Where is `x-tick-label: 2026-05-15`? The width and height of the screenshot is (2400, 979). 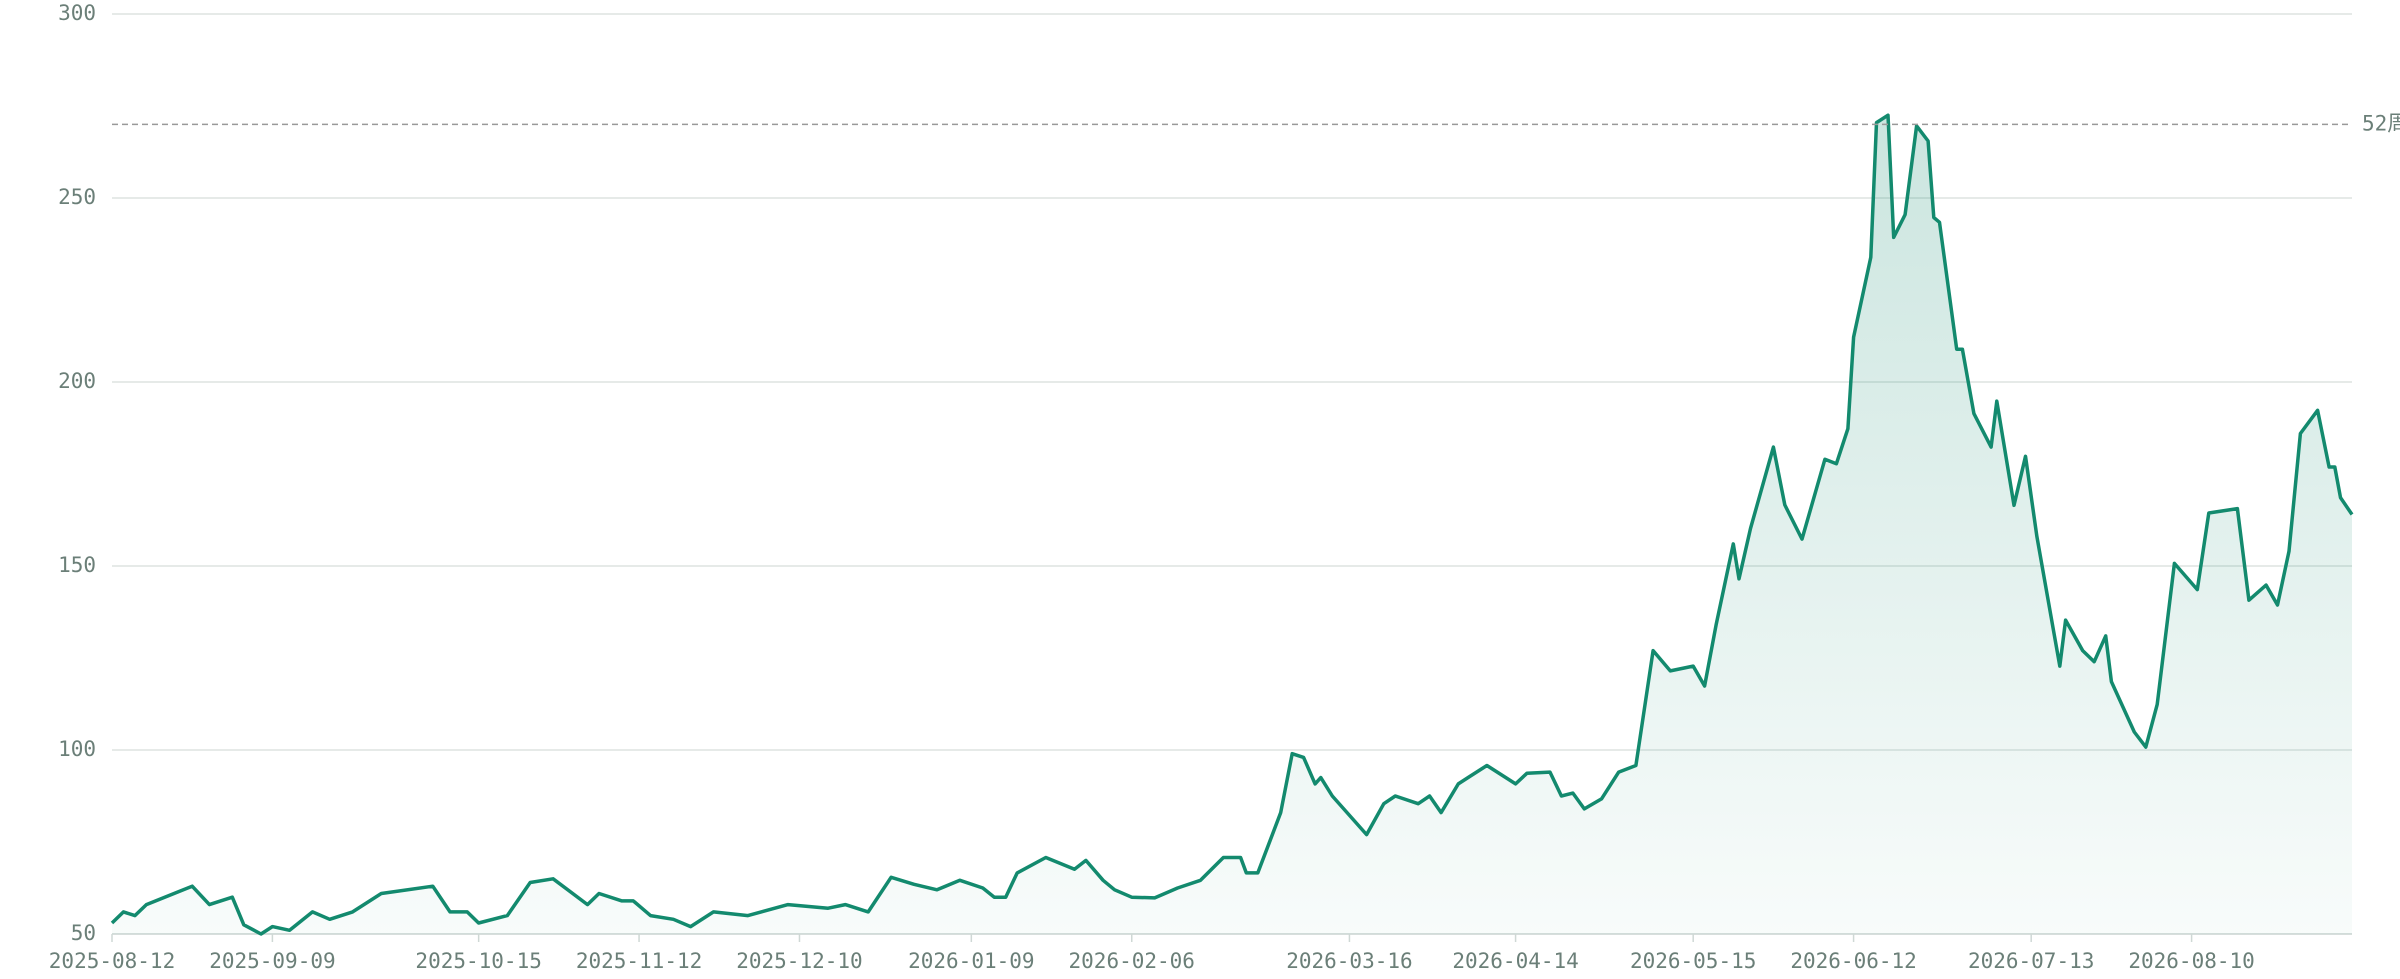 x-tick-label: 2026-05-15 is located at coordinates (1693, 961).